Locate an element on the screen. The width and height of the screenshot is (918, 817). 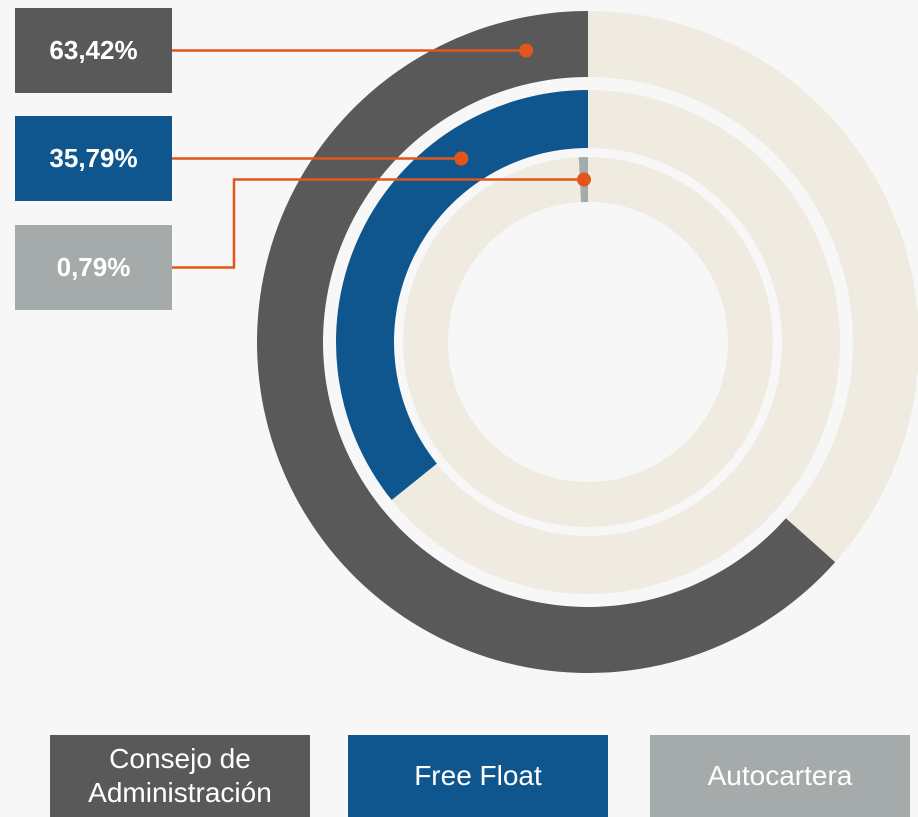
value-label: 63,42% is located at coordinates (93, 50).